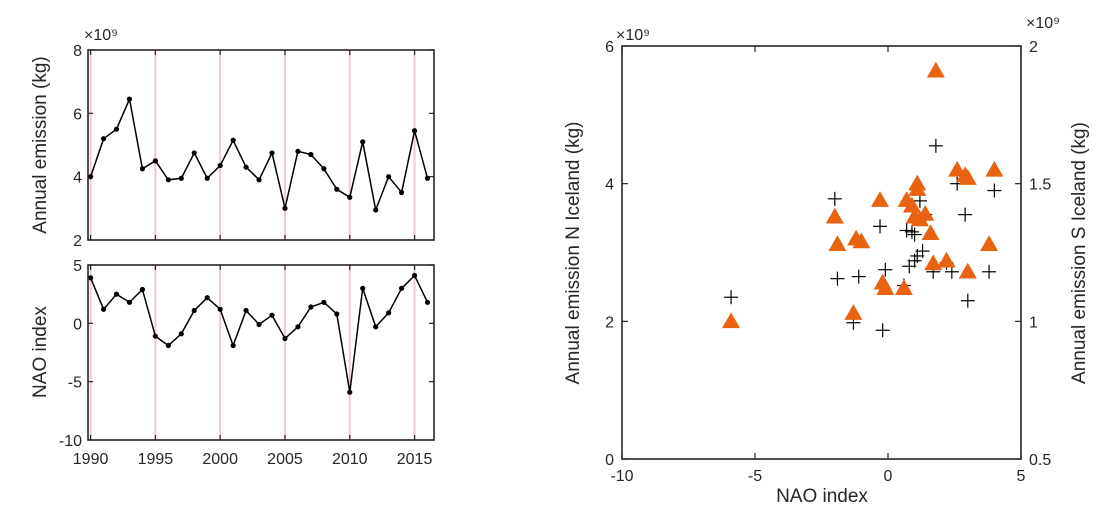 Image resolution: width=1099 pixels, height=512 pixels. I want to click on scatter-right-y-axis-label: Annual emission S Iceland (kg), so click(1079, 253).